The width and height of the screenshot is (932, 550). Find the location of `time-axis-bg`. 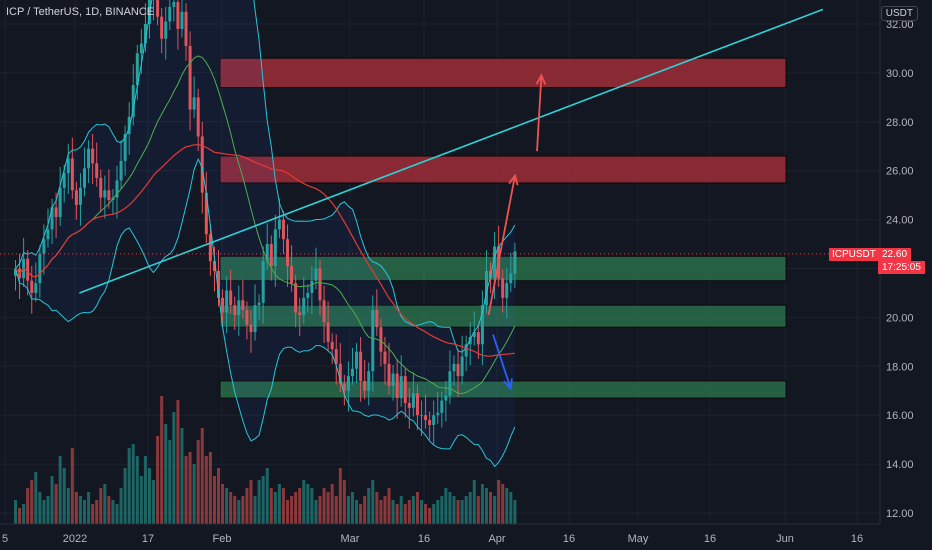

time-axis-bg is located at coordinates (466, 537).